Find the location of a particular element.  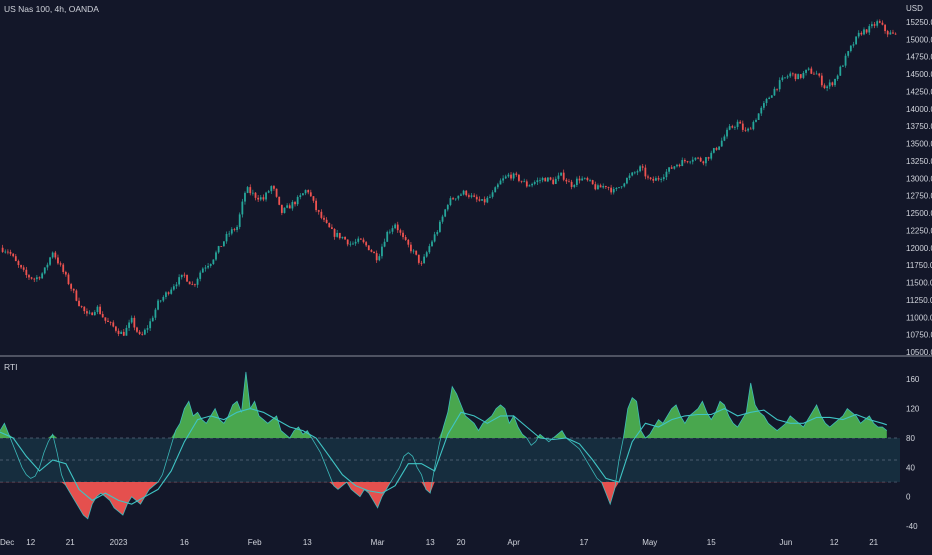

price-tick-label: 14000.0 is located at coordinates (919, 109).